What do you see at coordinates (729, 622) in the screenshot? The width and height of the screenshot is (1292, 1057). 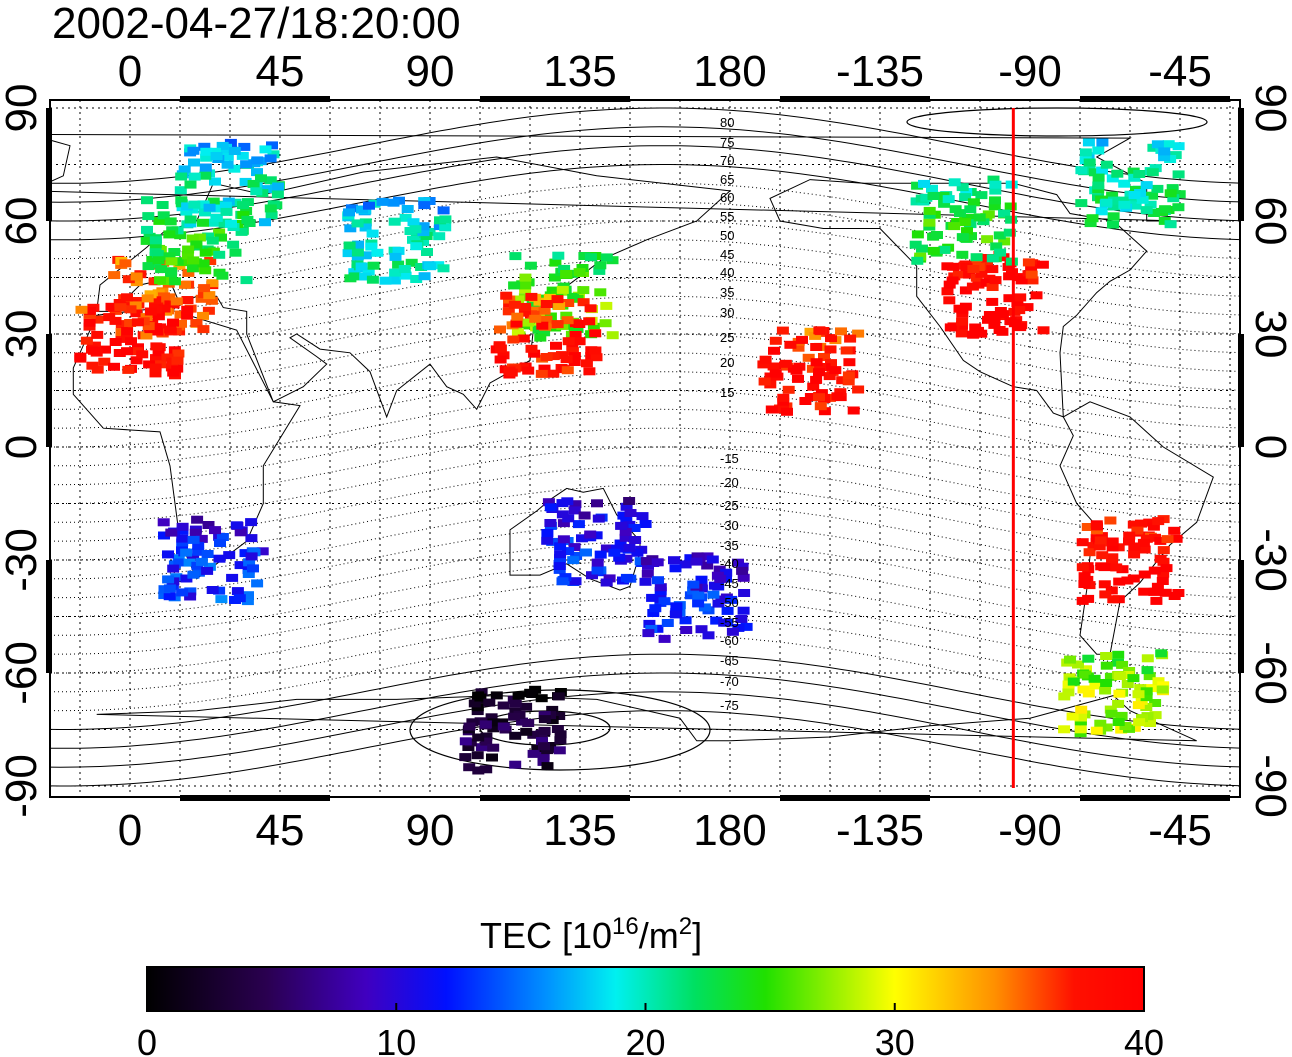 I see `contour-label: -55` at bounding box center [729, 622].